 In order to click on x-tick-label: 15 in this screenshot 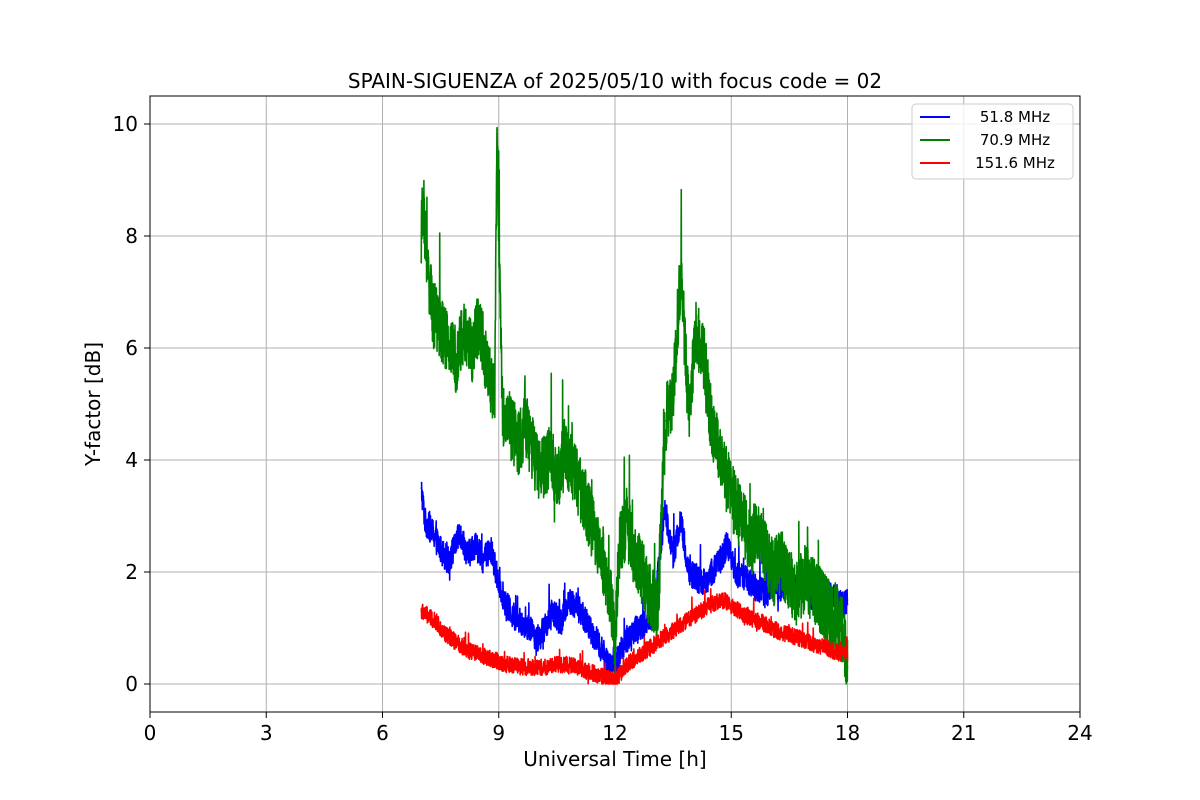, I will do `click(731, 733)`.